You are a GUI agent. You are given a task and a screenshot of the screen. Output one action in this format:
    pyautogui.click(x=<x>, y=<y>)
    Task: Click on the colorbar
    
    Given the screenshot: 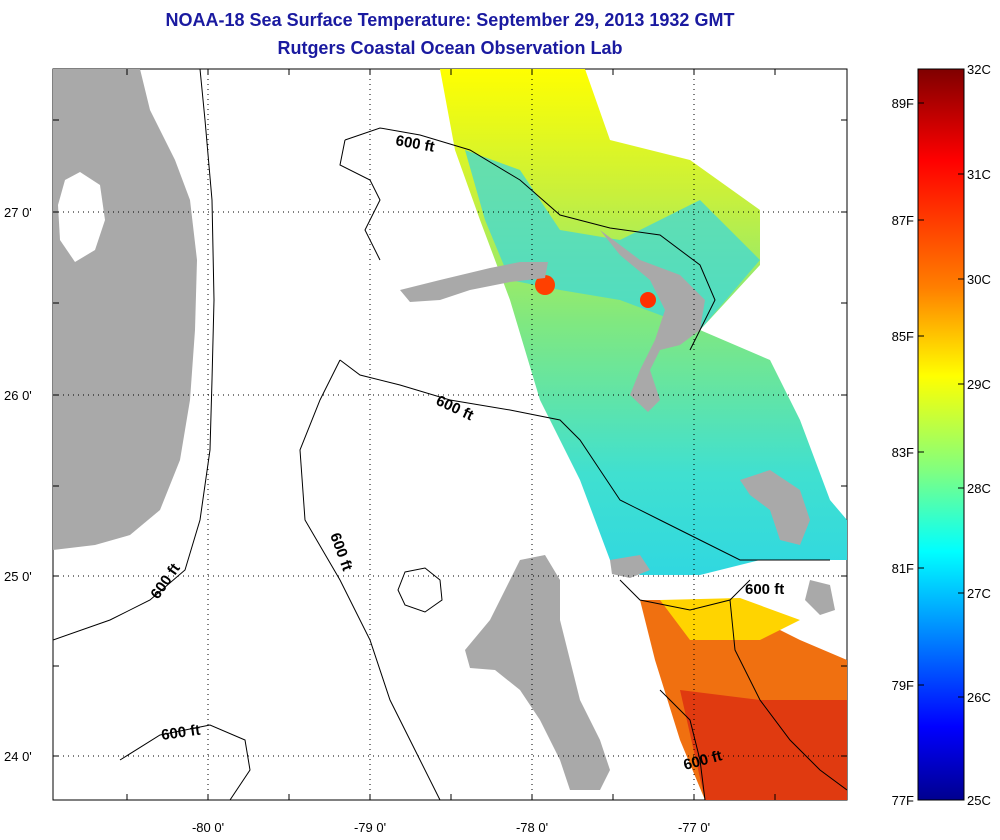 What is the action you would take?
    pyautogui.click(x=941, y=434)
    